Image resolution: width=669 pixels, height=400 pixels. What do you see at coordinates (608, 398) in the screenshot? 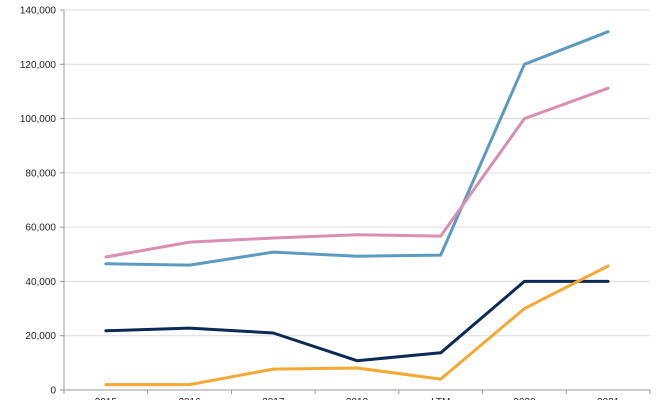
I see `x-tick-label: 2021` at bounding box center [608, 398].